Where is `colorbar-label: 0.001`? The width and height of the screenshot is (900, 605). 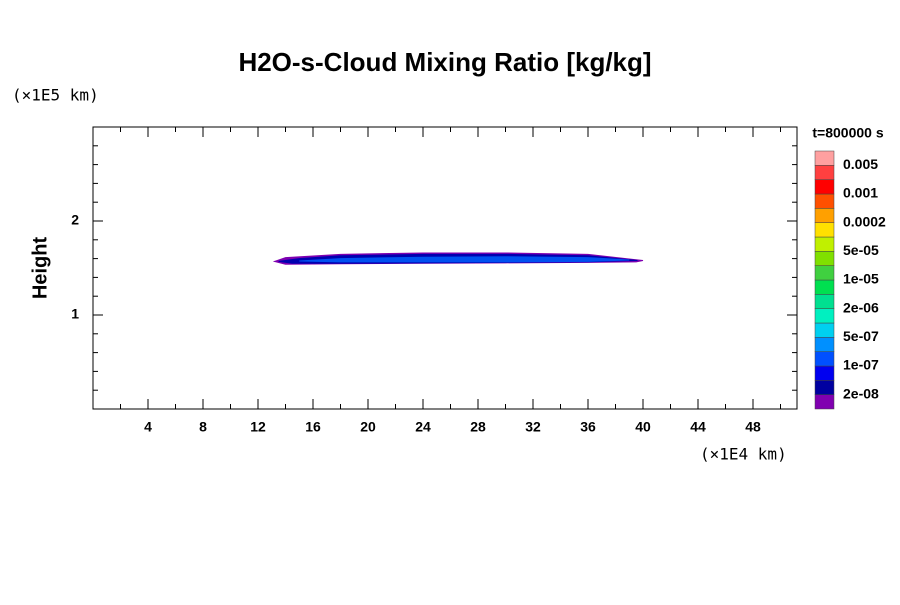 colorbar-label: 0.001 is located at coordinates (860, 193).